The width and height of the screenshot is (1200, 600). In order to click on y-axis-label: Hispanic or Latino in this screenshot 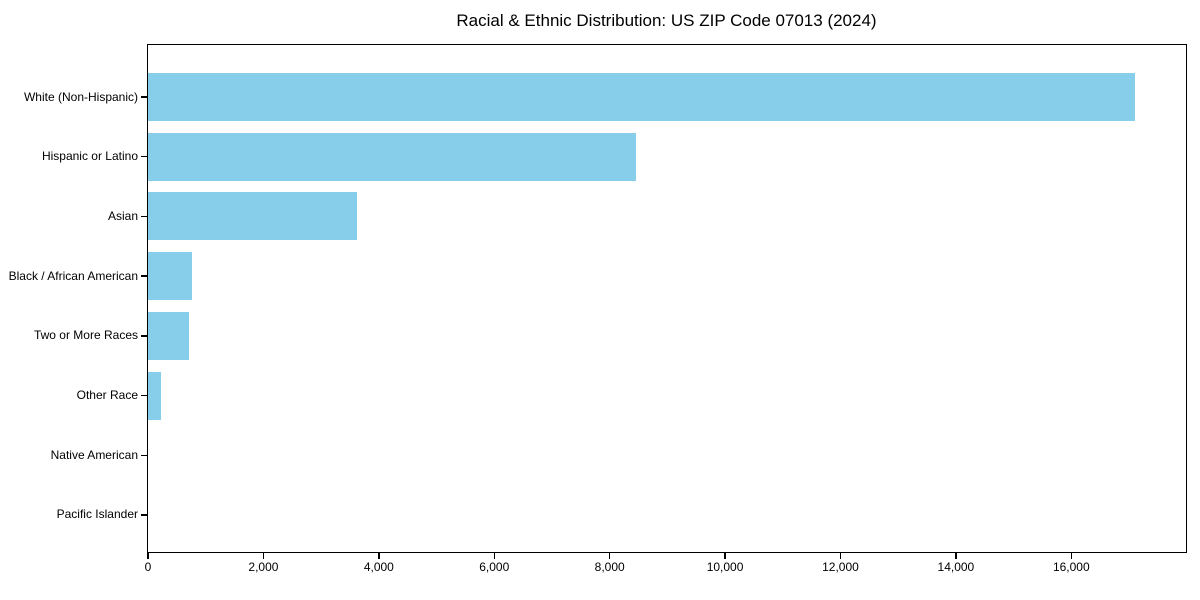, I will do `click(89, 156)`.